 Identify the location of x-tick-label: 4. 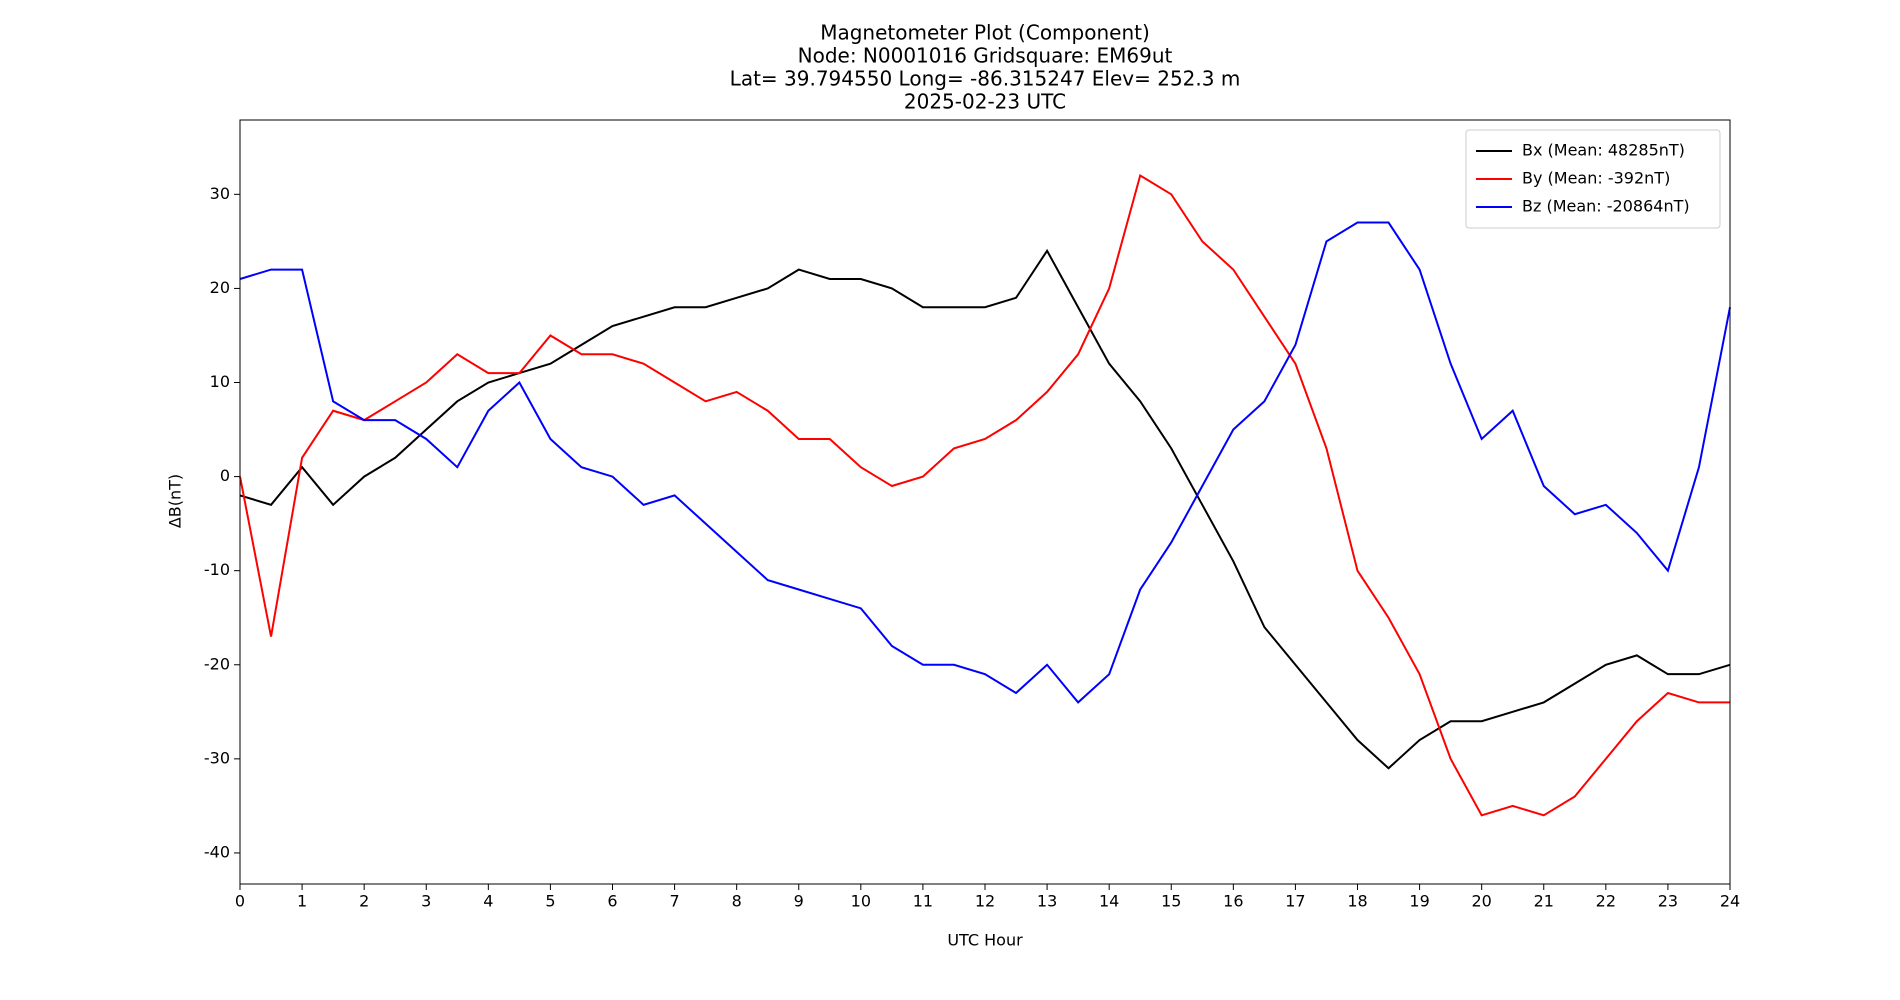
(488, 901).